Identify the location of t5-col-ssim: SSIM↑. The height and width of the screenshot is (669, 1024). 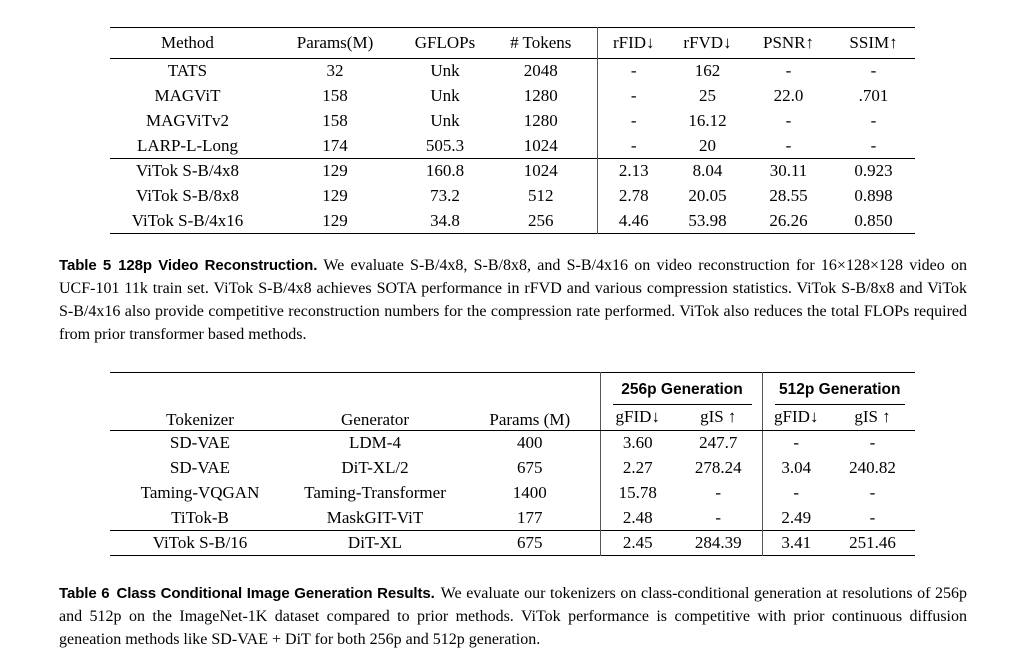
(873, 42).